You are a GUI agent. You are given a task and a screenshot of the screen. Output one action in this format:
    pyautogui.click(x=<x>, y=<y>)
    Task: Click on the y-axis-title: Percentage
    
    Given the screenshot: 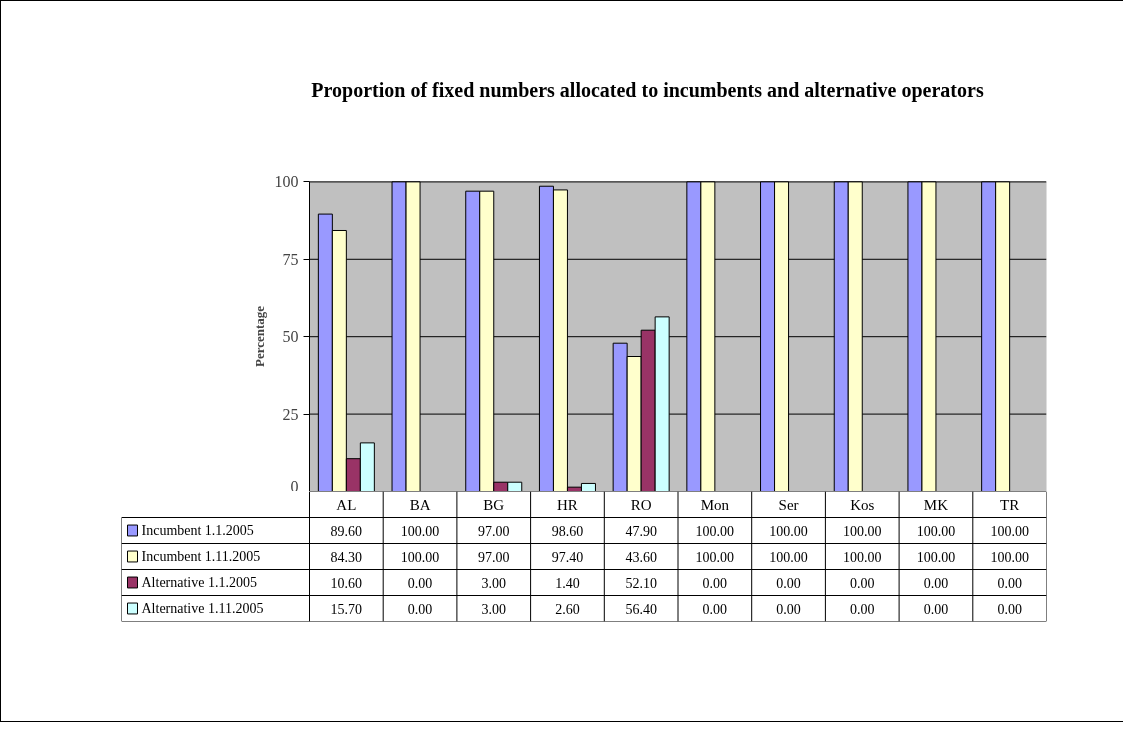 What is the action you would take?
    pyautogui.click(x=259, y=336)
    